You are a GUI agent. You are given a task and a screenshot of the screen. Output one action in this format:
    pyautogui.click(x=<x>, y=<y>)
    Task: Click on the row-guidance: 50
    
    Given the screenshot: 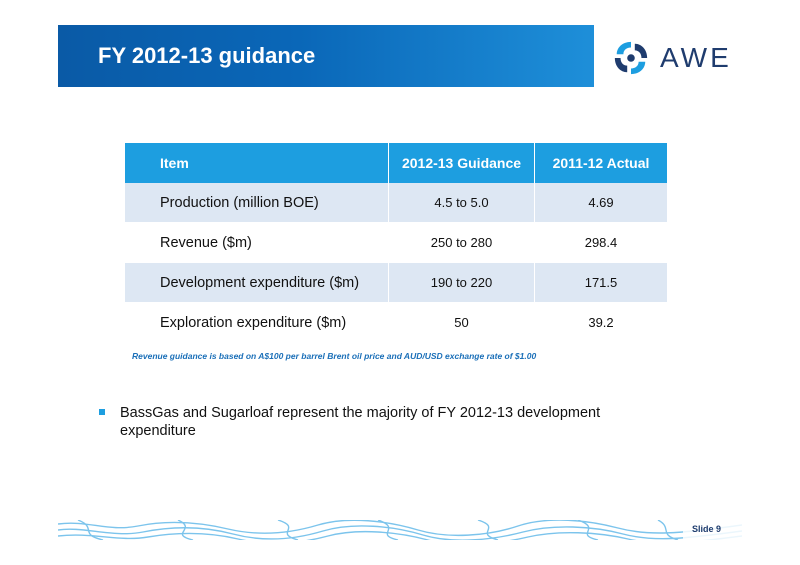 What is the action you would take?
    pyautogui.click(x=461, y=322)
    